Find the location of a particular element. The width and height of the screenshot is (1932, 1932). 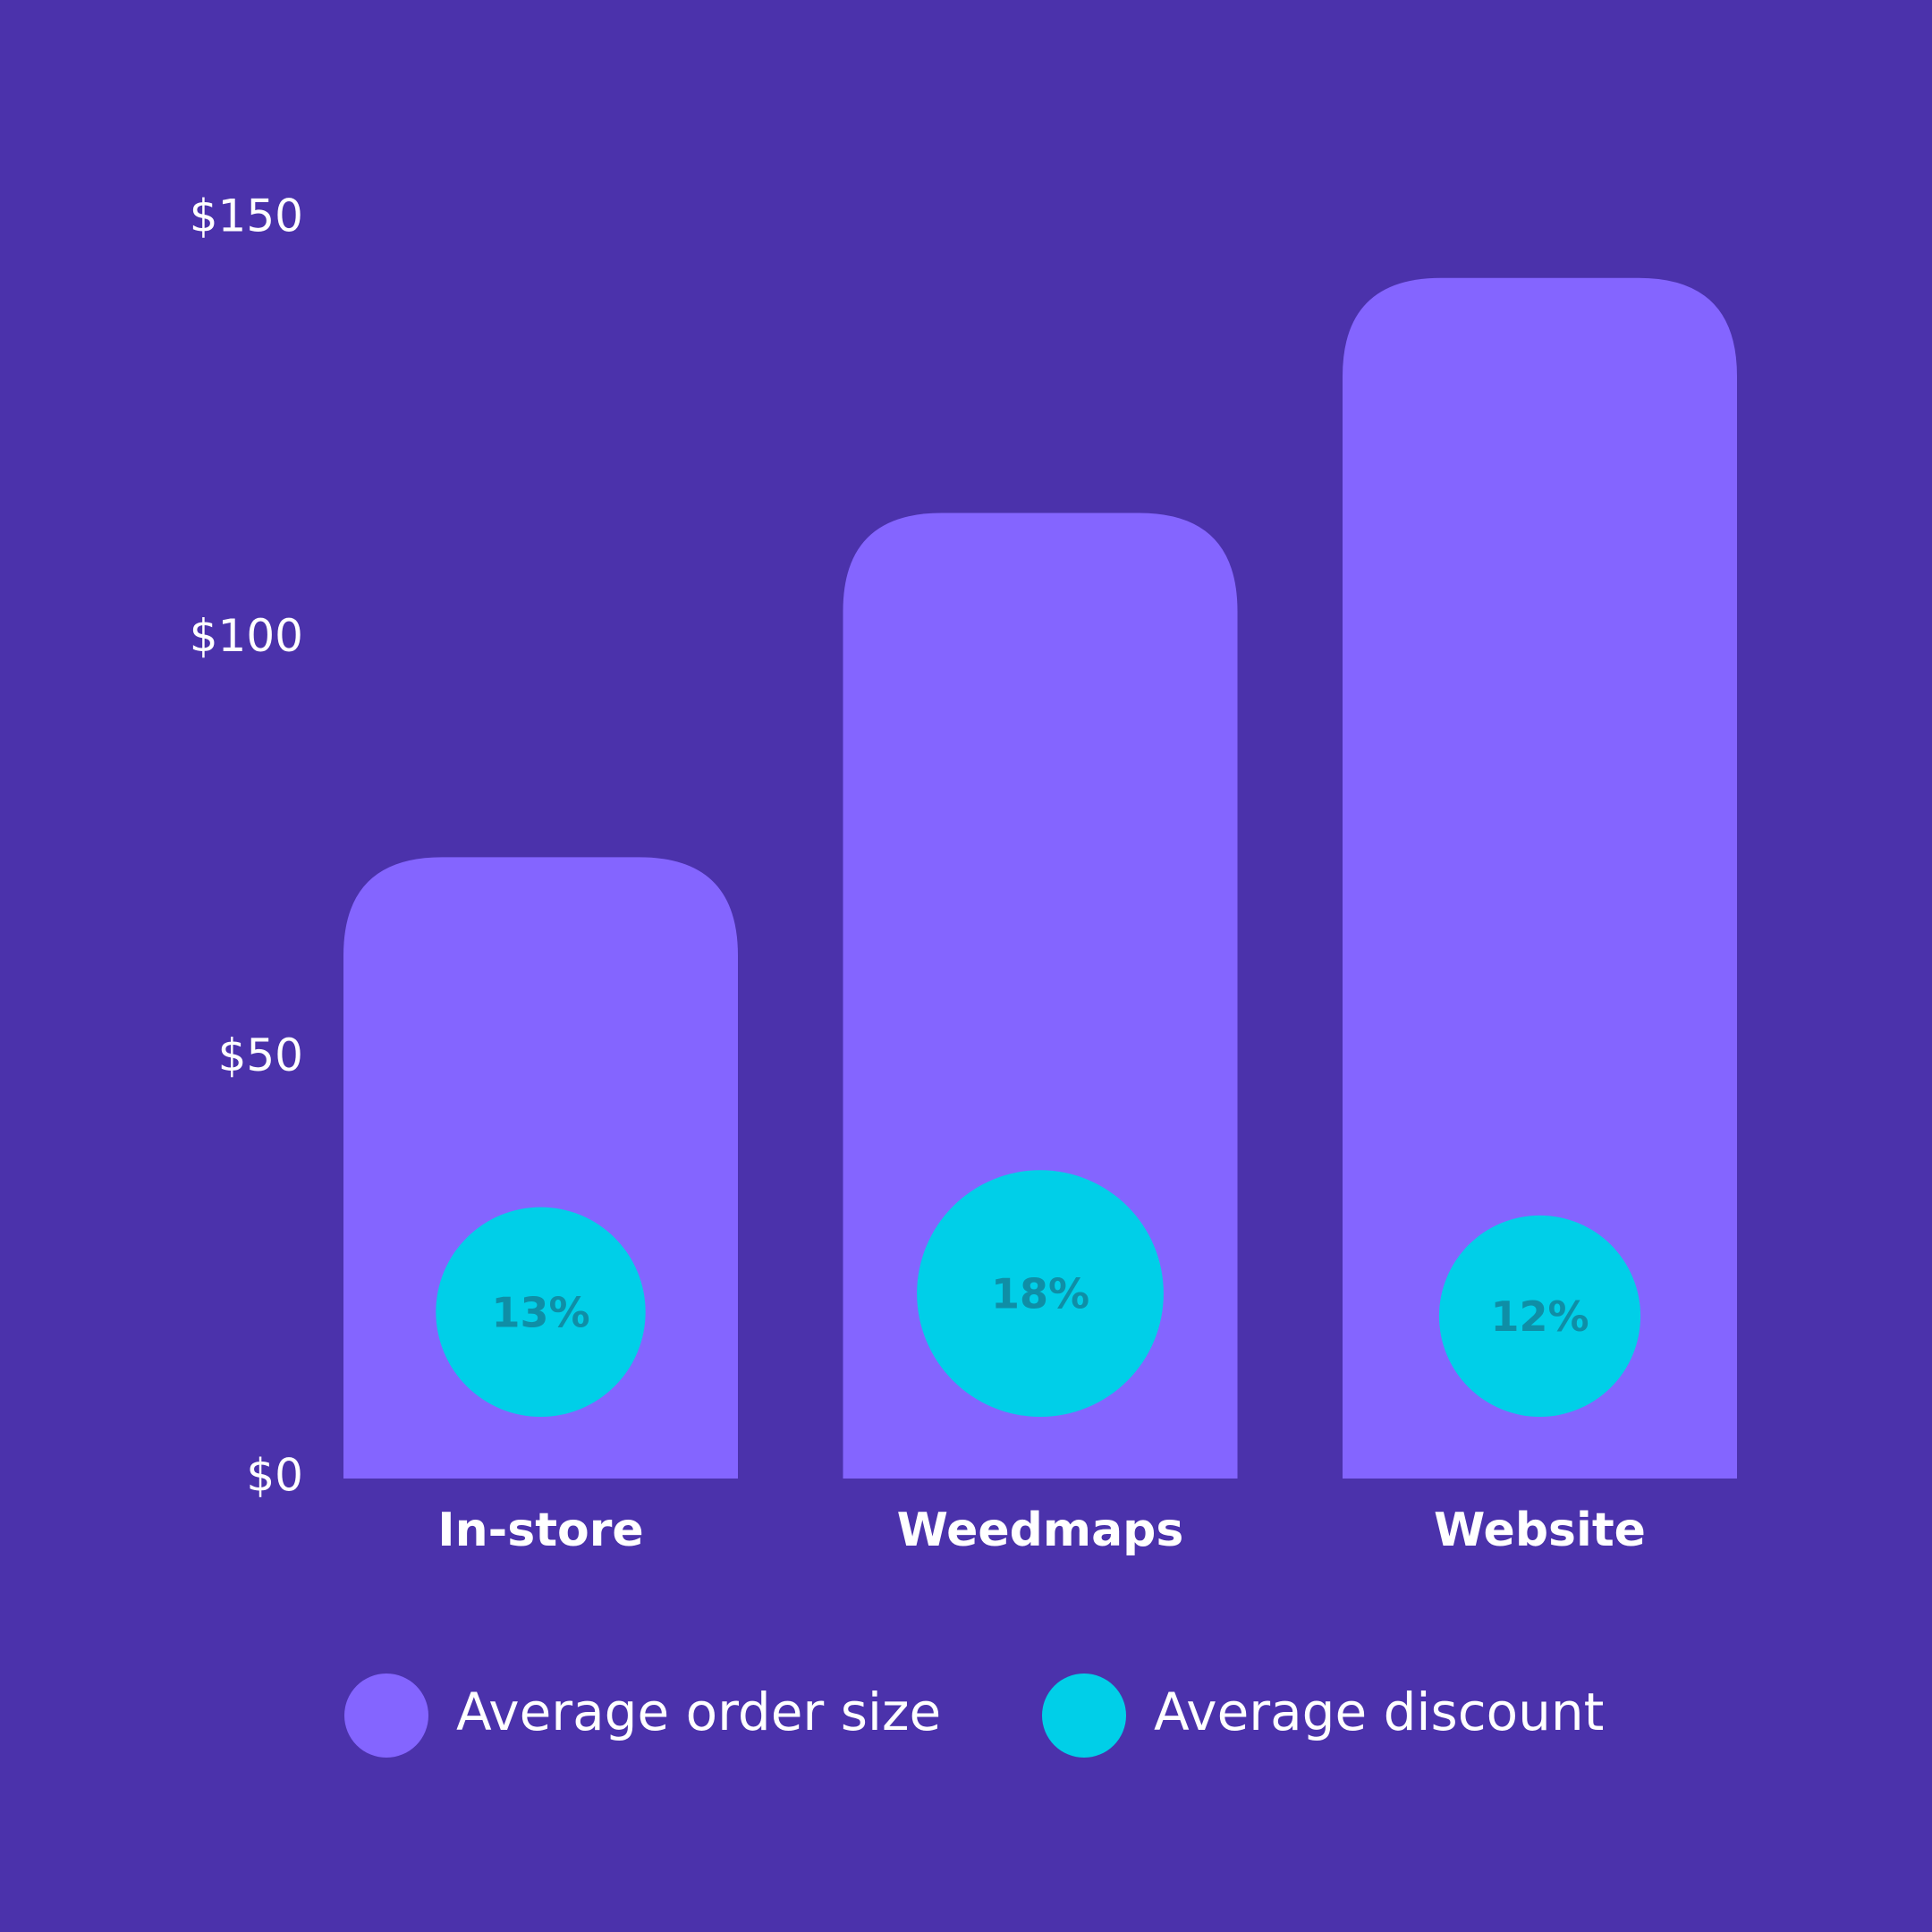

y-tick-label: $0 is located at coordinates (274, 1476).